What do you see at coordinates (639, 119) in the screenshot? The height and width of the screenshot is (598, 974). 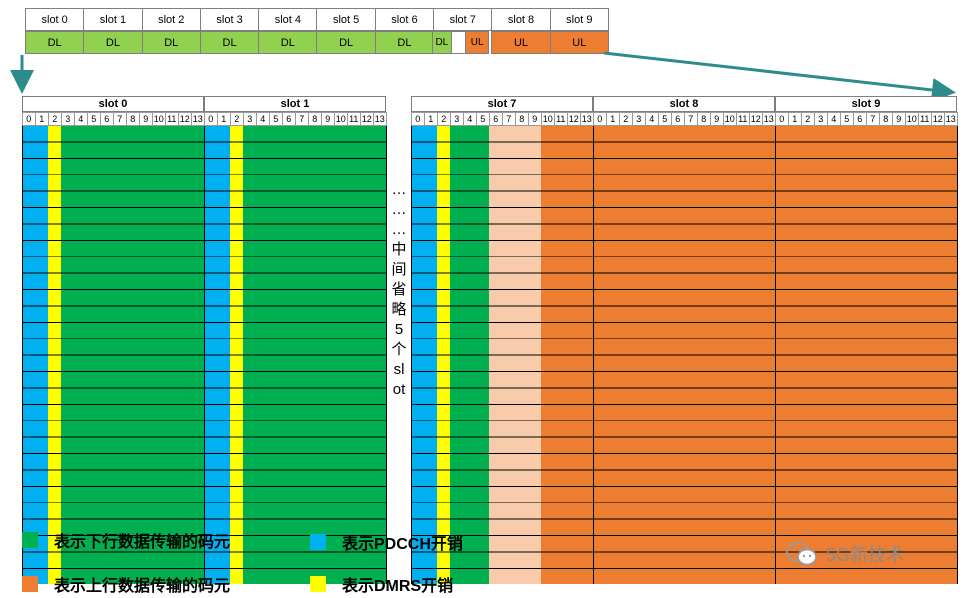 I see `symbol-index: 3` at bounding box center [639, 119].